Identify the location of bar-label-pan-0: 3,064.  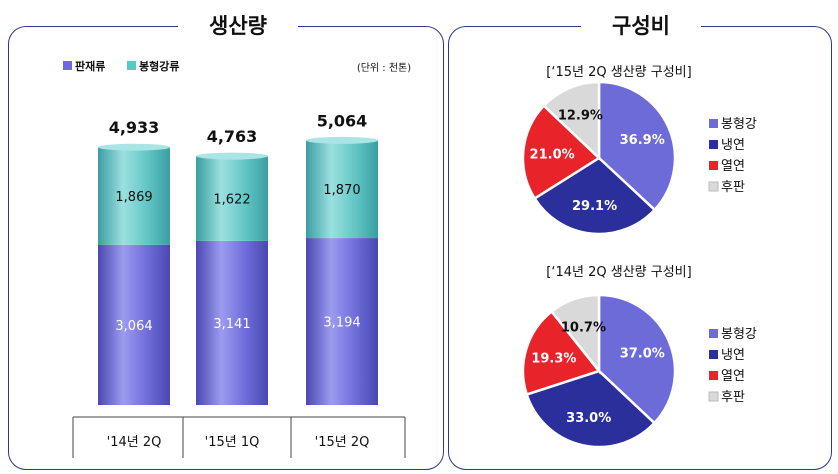
(133, 326).